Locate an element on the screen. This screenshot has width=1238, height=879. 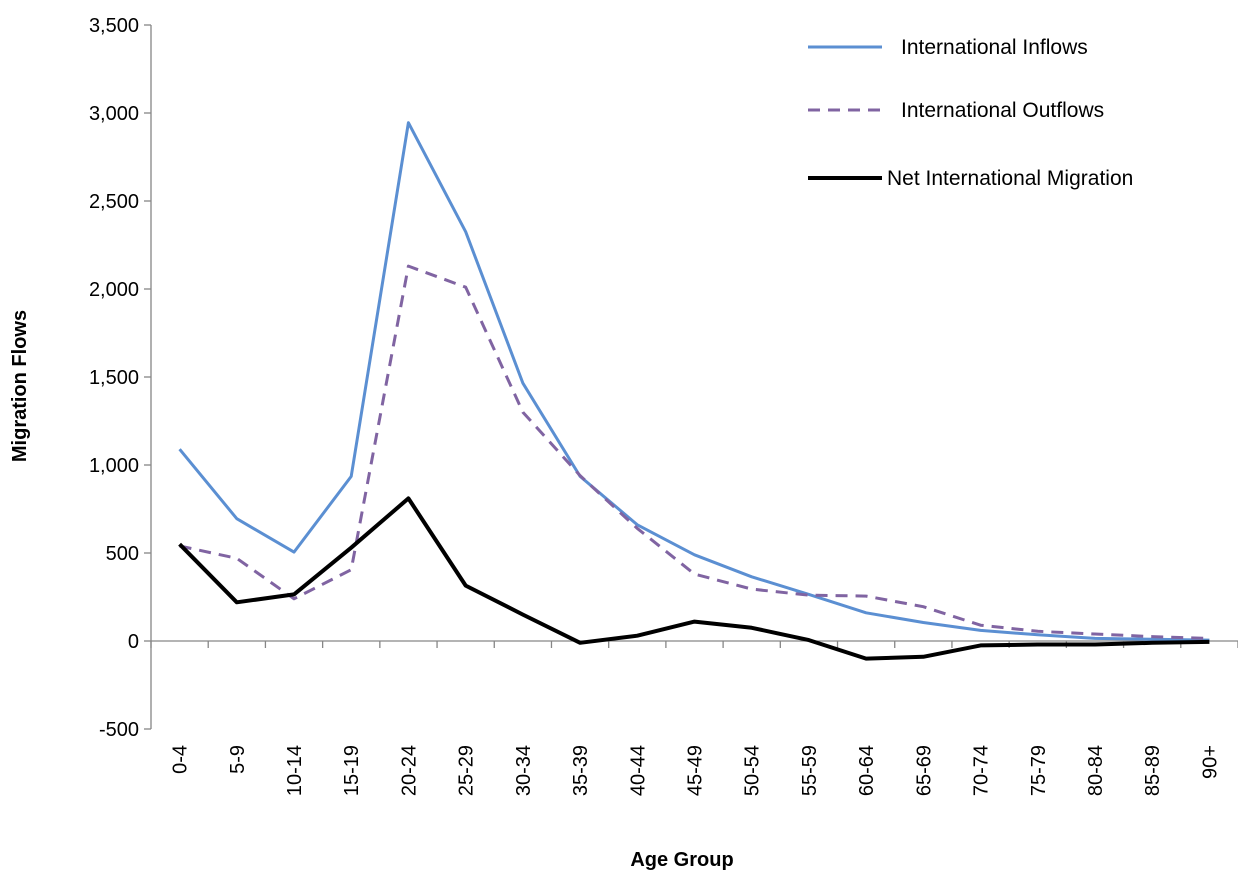
x-tick-label: 90+ is located at coordinates (1210, 762).